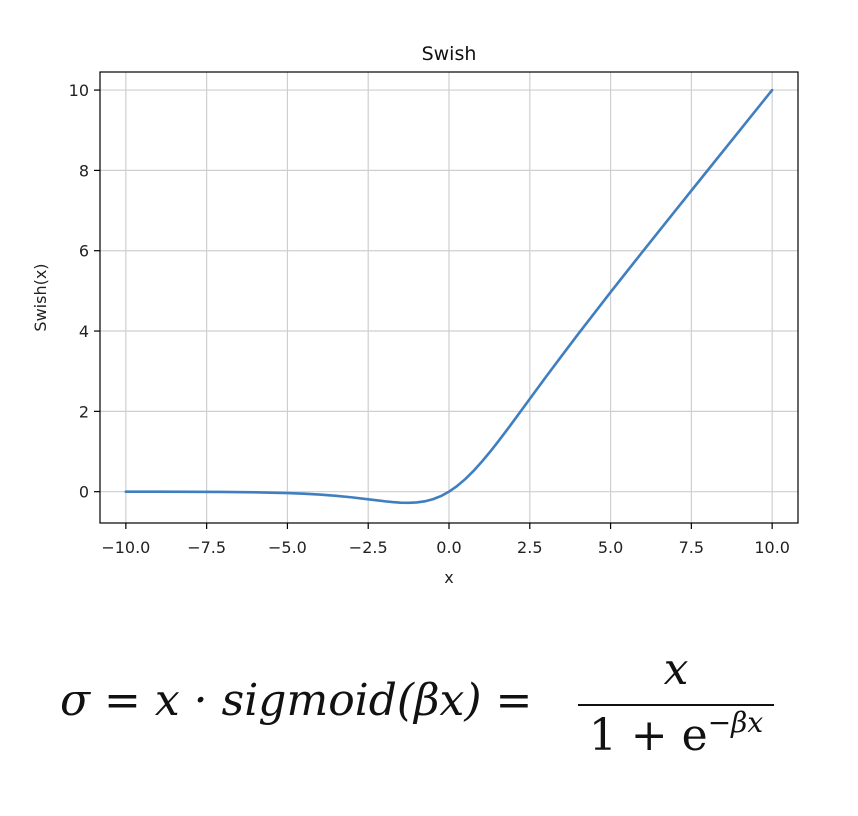 The width and height of the screenshot is (858, 816). What do you see at coordinates (79, 90) in the screenshot?
I see `y-tick-label: 10` at bounding box center [79, 90].